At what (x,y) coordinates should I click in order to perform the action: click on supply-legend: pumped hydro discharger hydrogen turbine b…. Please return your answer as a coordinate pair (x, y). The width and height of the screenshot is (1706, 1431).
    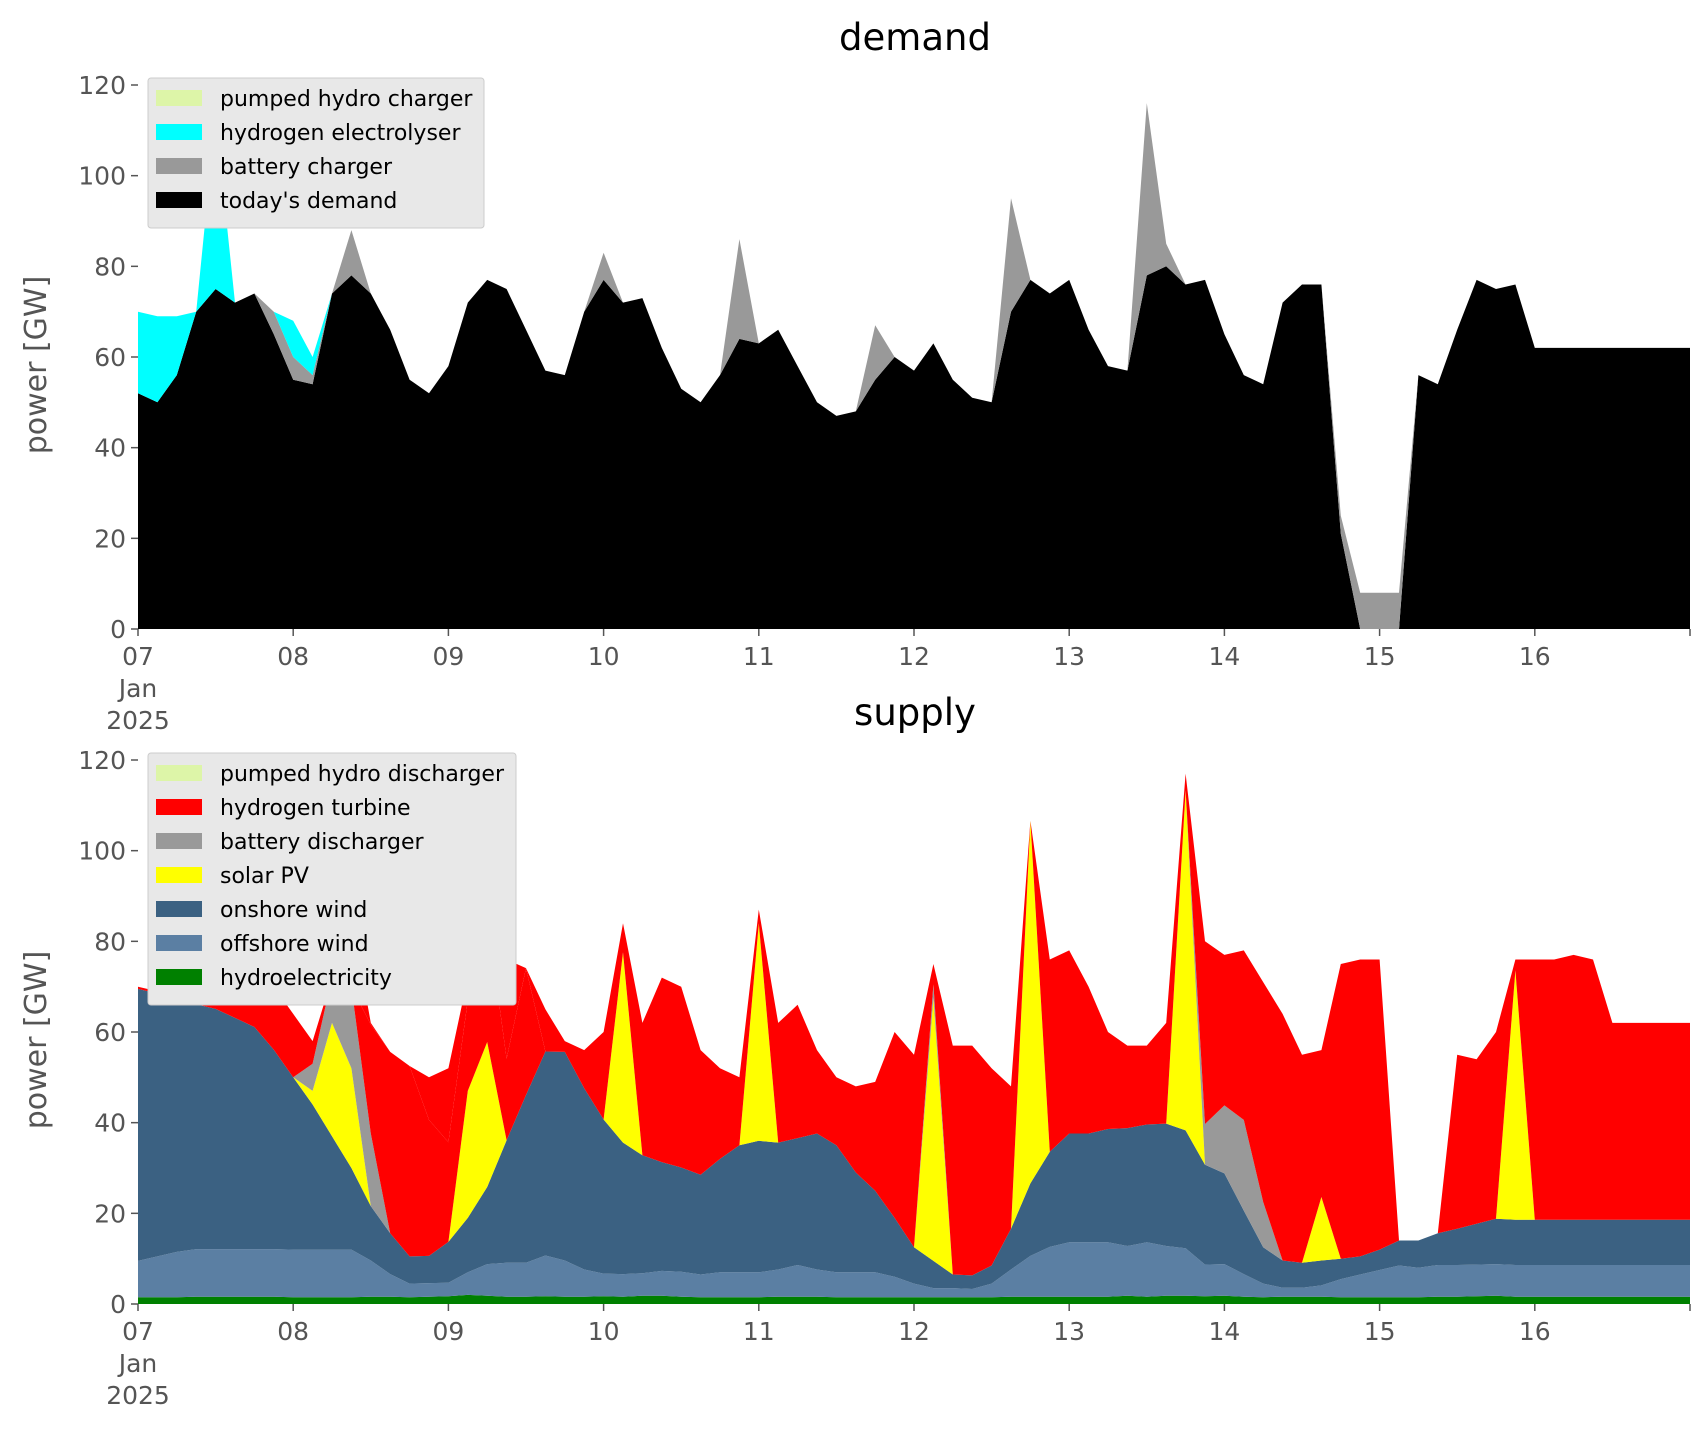
    Looking at the image, I should click on (332, 879).